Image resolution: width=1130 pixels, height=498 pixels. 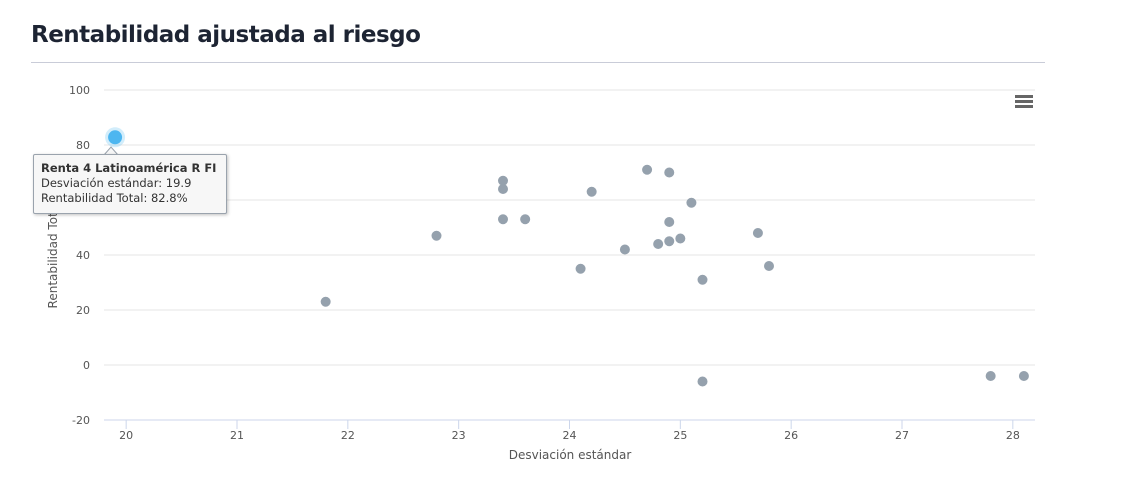 What do you see at coordinates (81, 420) in the screenshot?
I see `y-tick-label: -20` at bounding box center [81, 420].